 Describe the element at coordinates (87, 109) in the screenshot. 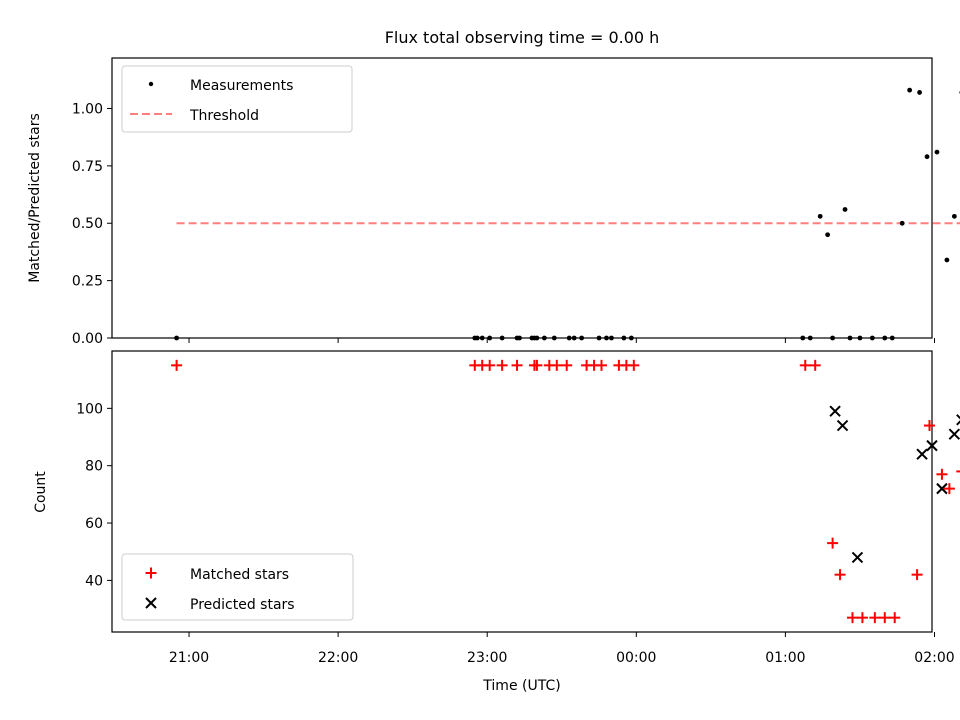

I see `ratio-y-tick-label: 1.00` at that location.